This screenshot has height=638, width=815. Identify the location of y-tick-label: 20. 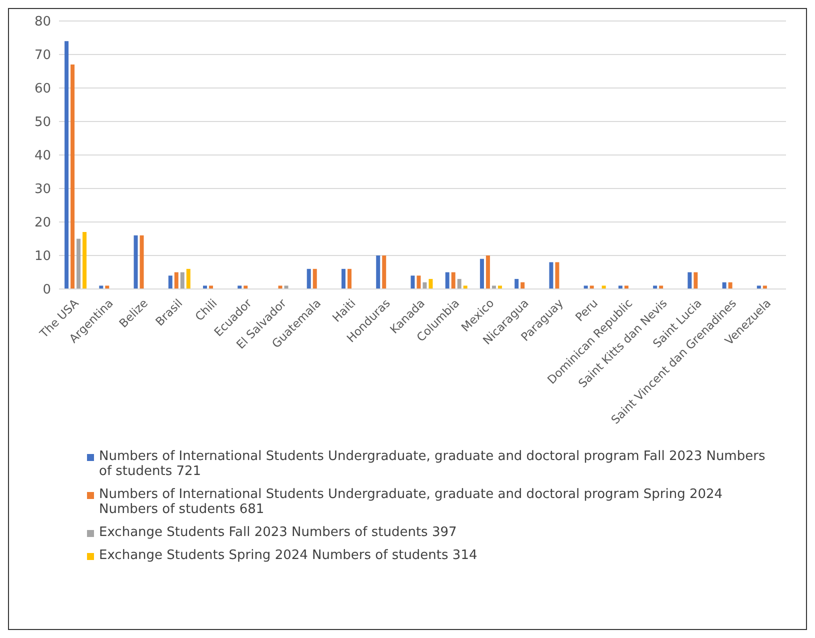
(42, 223).